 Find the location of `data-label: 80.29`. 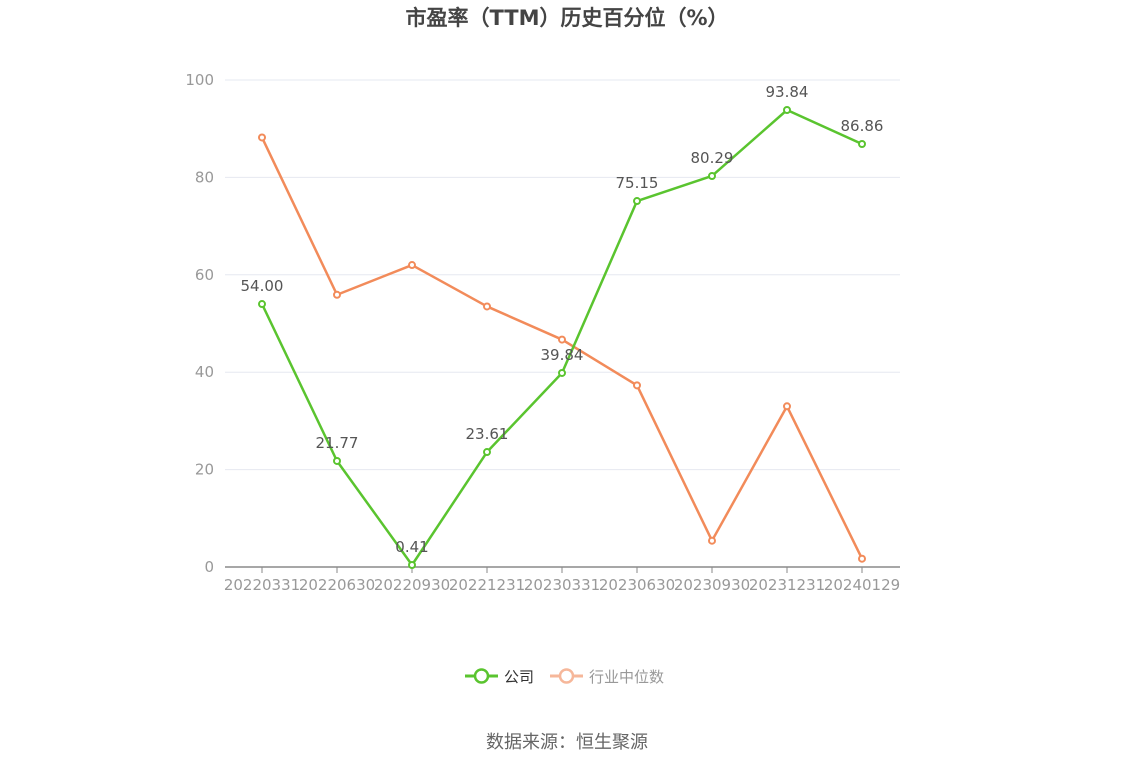

data-label: 80.29 is located at coordinates (712, 158).